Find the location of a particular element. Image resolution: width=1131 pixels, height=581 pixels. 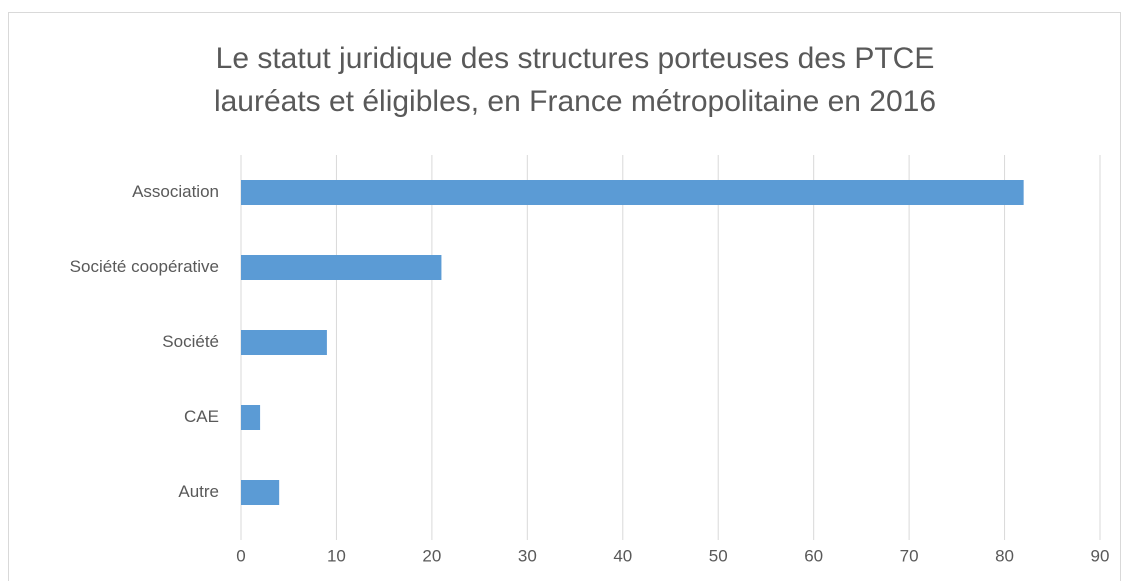

x-tick-label: 80 is located at coordinates (1004, 555).